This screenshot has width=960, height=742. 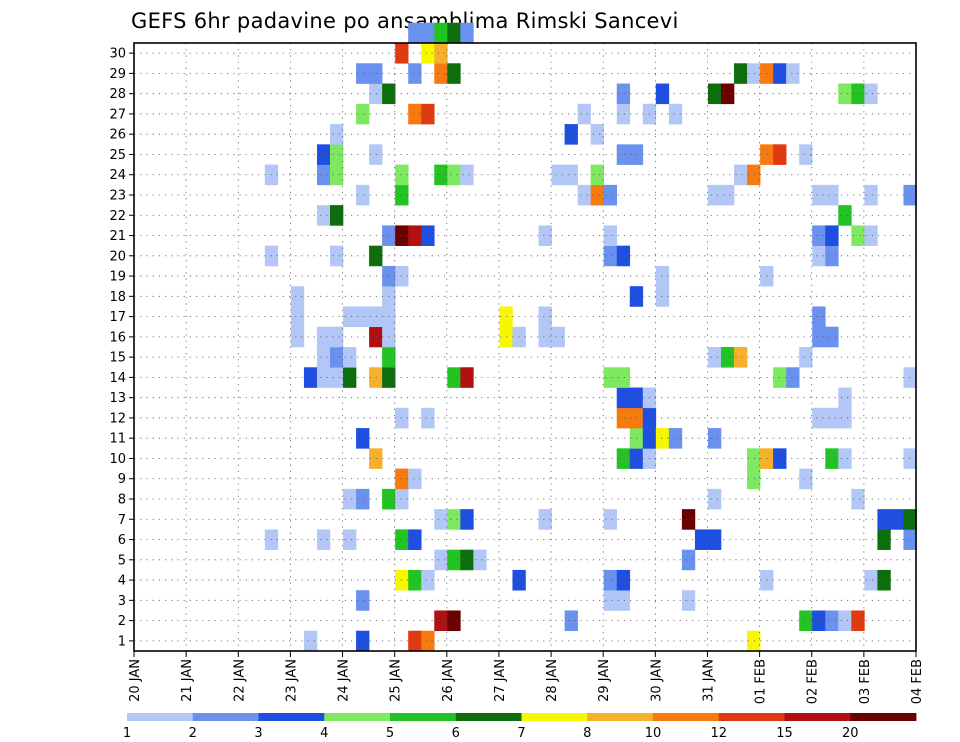 What do you see at coordinates (718, 733) in the screenshot?
I see `colorbar-label: 12` at bounding box center [718, 733].